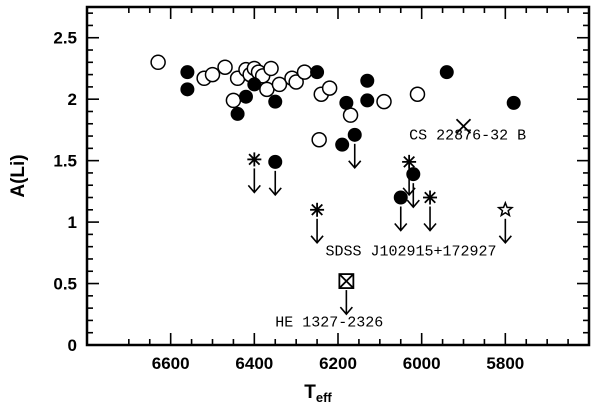 The width and height of the screenshot is (600, 408). What do you see at coordinates (65, 161) in the screenshot?
I see `y-tick-label: 1.5` at bounding box center [65, 161].